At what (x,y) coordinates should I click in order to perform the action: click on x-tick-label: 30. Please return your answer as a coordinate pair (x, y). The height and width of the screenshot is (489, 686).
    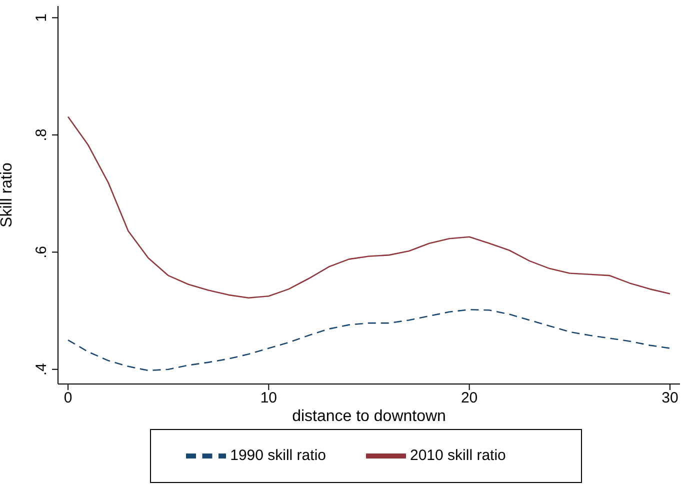
    Looking at the image, I should click on (670, 398).